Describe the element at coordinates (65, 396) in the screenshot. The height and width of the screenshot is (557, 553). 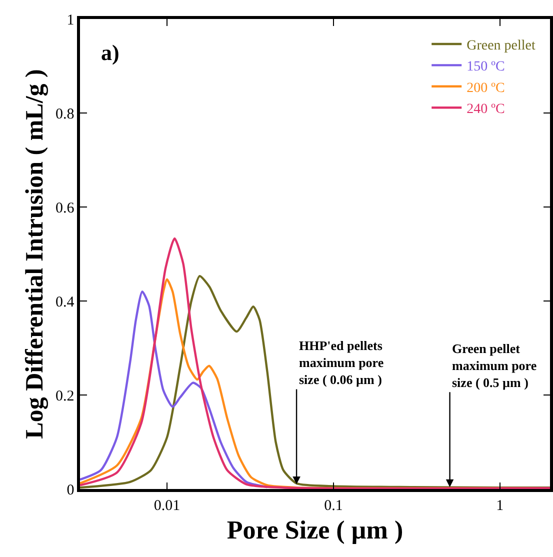
I see `y-tick-label: 0.2` at that location.